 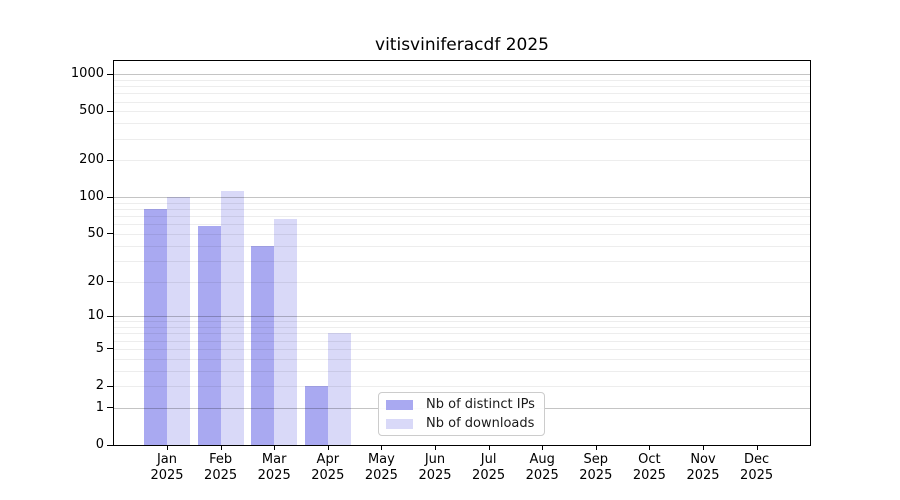 What do you see at coordinates (381, 467) in the screenshot?
I see `x-tick-label-may: May 2025` at bounding box center [381, 467].